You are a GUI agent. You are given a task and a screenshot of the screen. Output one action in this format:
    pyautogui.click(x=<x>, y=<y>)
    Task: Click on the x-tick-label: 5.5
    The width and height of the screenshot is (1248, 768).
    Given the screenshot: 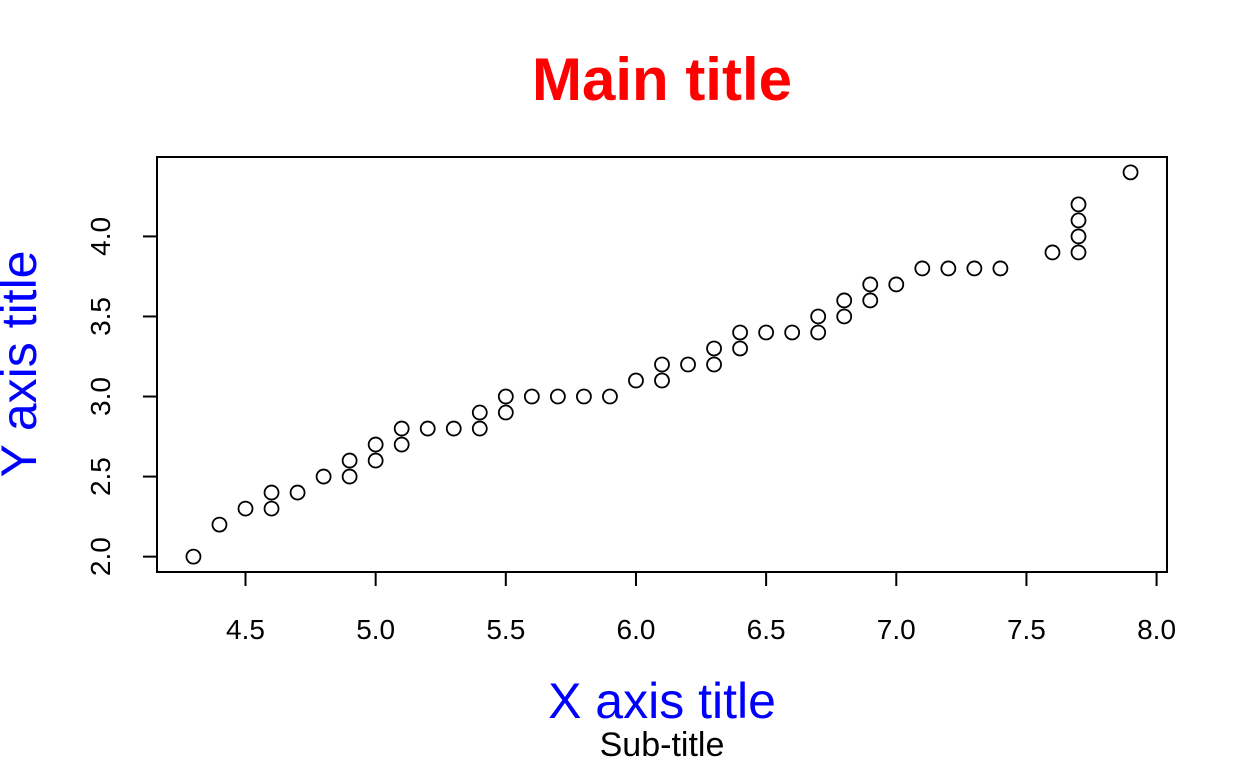 What is the action you would take?
    pyautogui.click(x=505, y=629)
    